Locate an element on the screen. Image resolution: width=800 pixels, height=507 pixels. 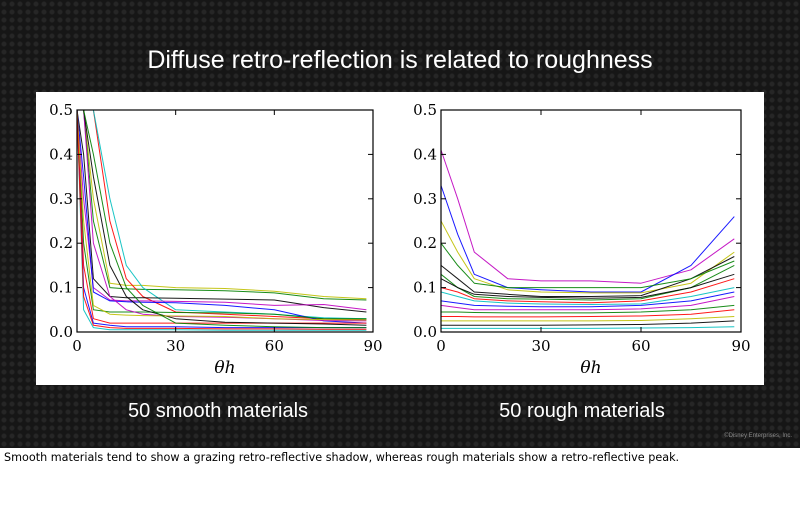
rough-chart-label: 50 rough materials is located at coordinates (582, 411).